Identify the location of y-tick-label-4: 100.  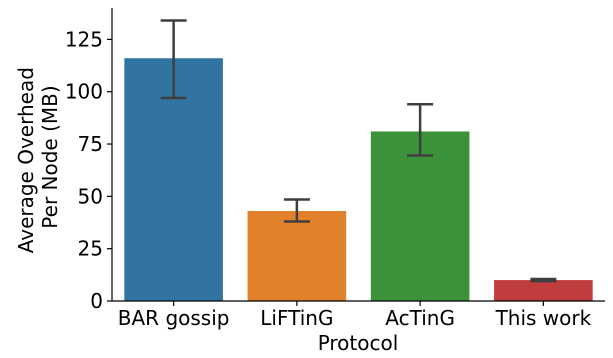
(84, 92).